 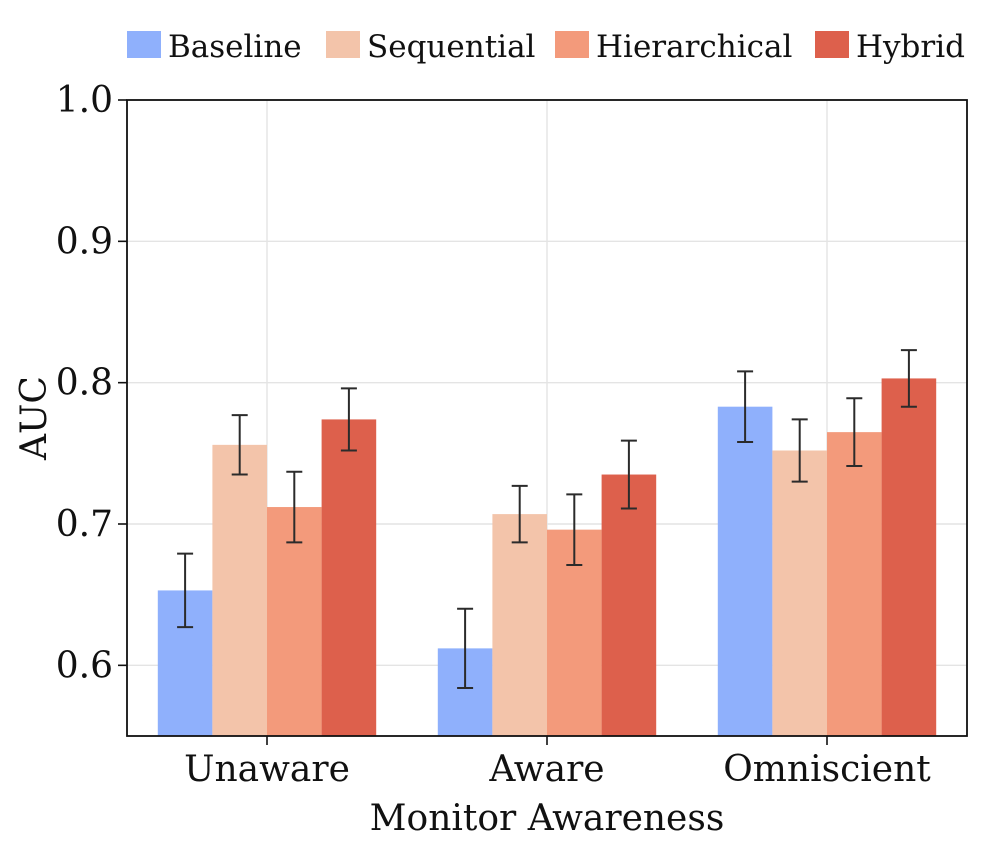 What do you see at coordinates (547, 818) in the screenshot?
I see `x-axis-title: Monitor Awareness` at bounding box center [547, 818].